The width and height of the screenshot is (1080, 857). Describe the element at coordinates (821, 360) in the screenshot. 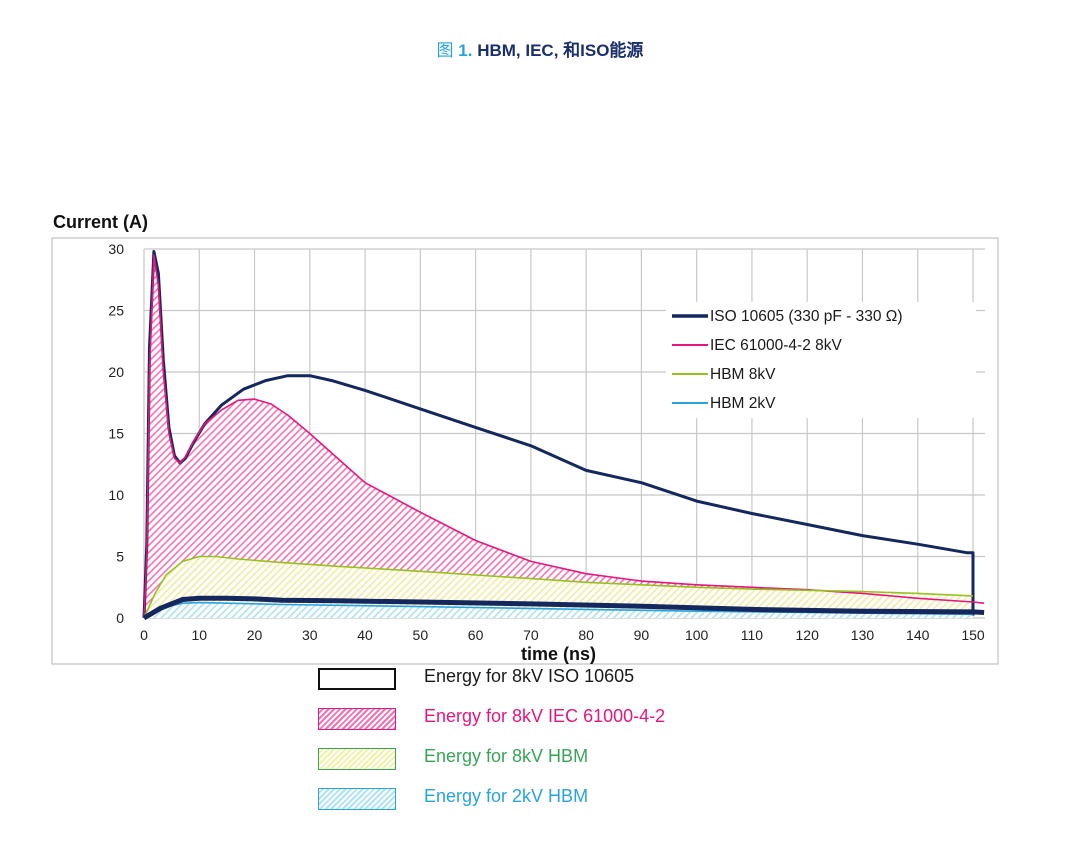

I see `series-legend-bg` at that location.